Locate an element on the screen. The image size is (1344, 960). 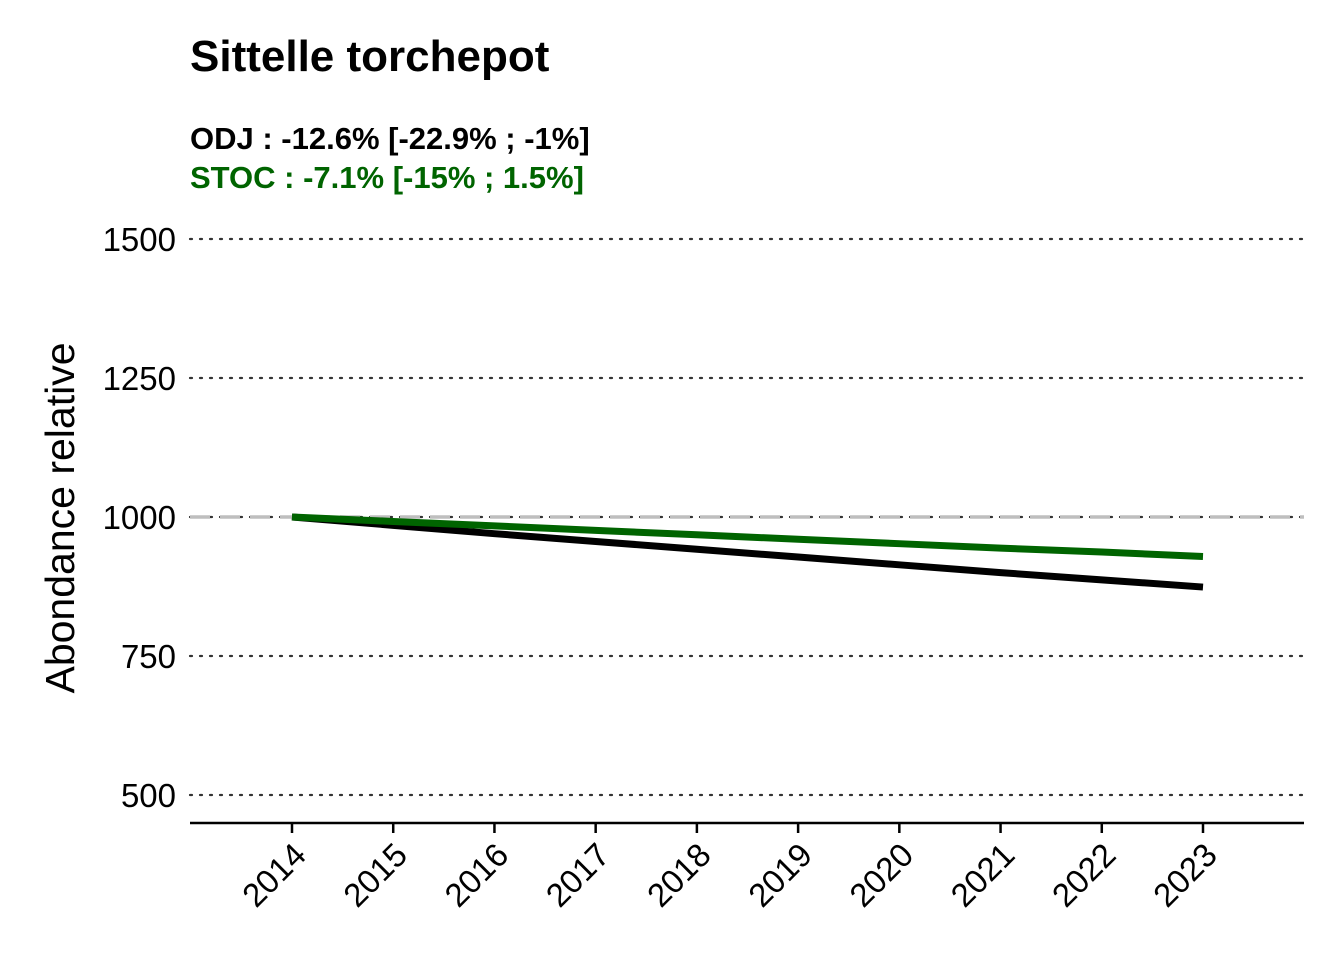
x-tick-label: 2016 is located at coordinates (476, 875).